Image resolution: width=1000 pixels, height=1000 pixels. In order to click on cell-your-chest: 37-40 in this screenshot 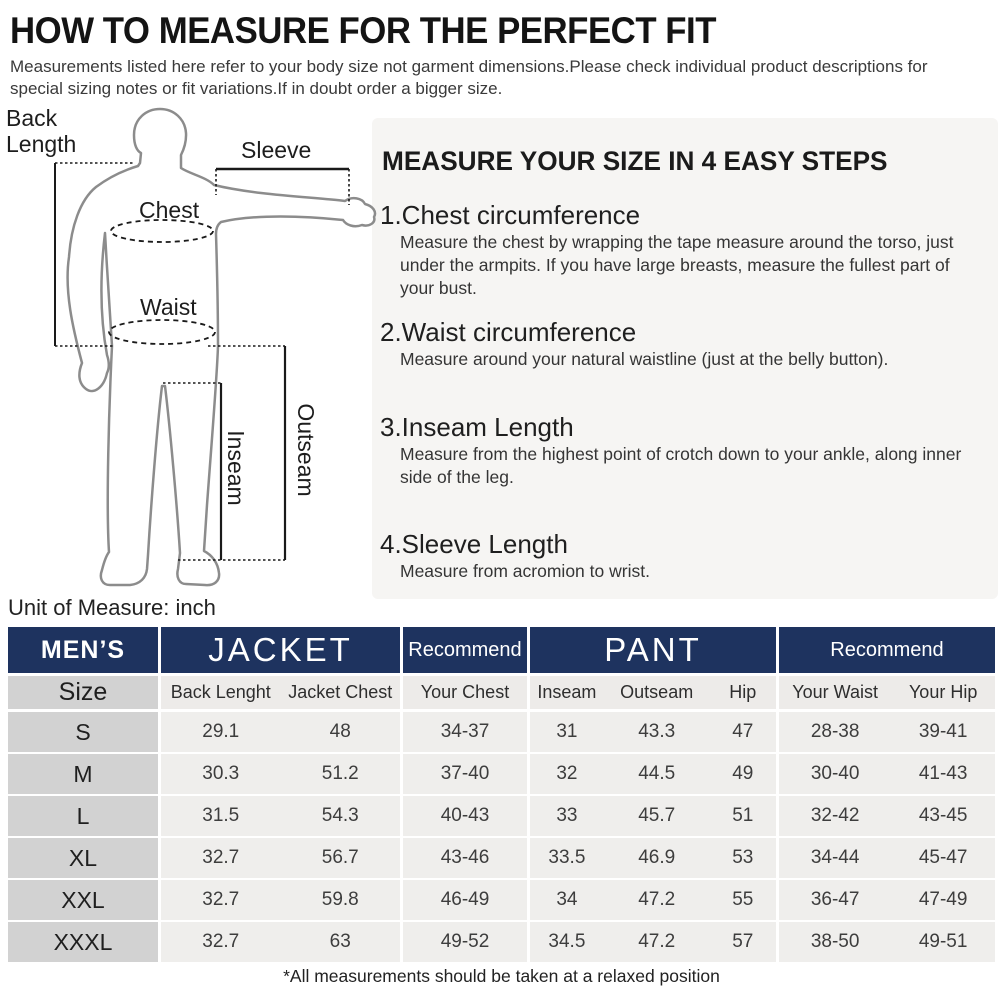, I will do `click(465, 774)`.